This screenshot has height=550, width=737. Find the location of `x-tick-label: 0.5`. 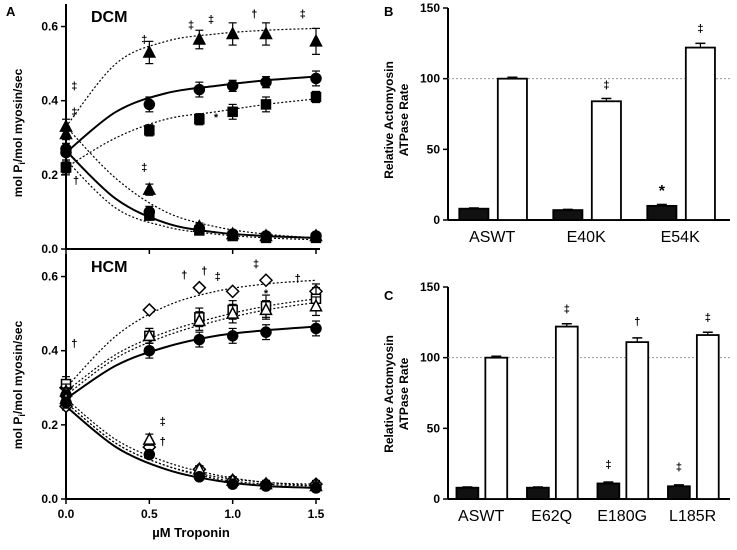

x-tick-label: 0.5 is located at coordinates (149, 514).